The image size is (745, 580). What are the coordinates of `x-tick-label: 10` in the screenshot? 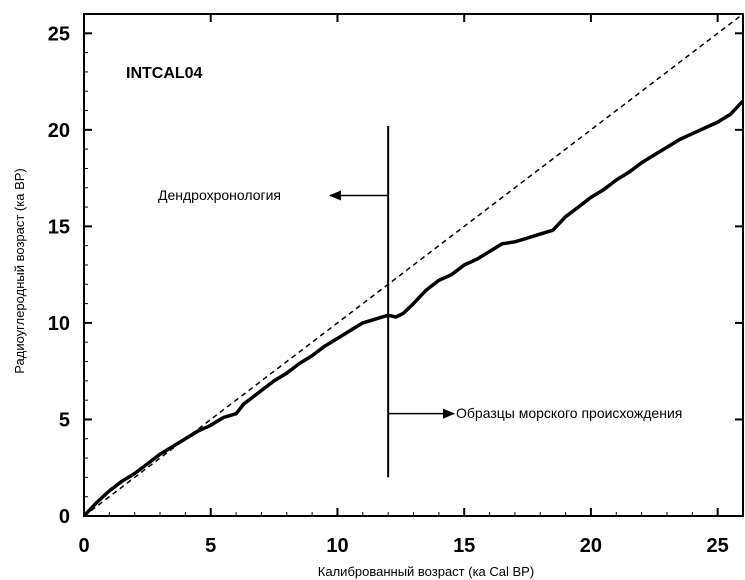 It's located at (337, 546).